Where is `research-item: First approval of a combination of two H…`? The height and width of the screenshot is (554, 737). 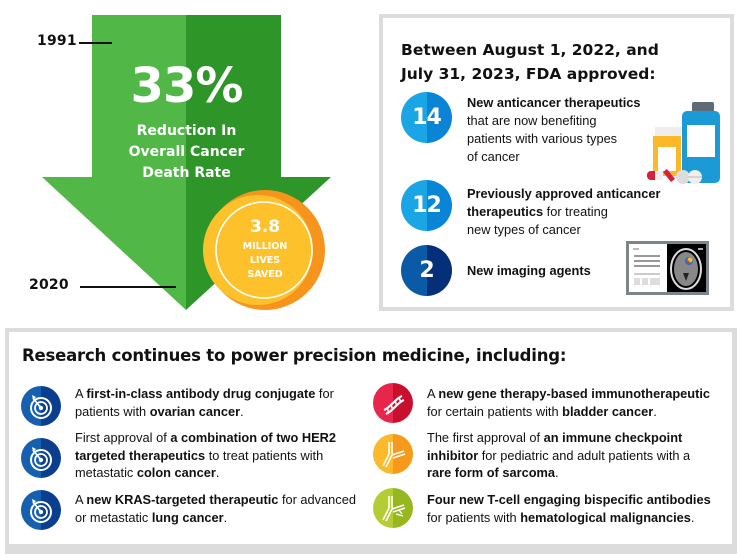
research-item: First approval of a combination of two H… is located at coordinates (205, 455).